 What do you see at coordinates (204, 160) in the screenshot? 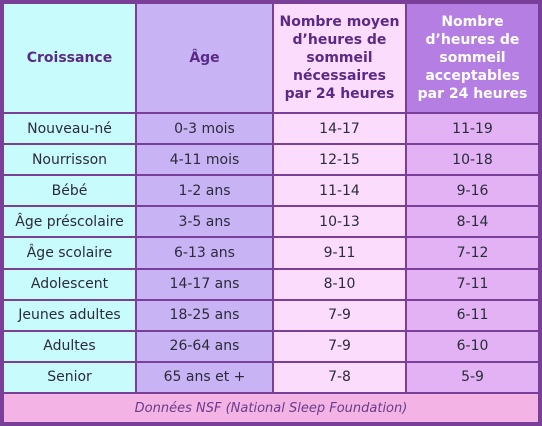
I see `age-range-cell: 4-11 mois` at bounding box center [204, 160].